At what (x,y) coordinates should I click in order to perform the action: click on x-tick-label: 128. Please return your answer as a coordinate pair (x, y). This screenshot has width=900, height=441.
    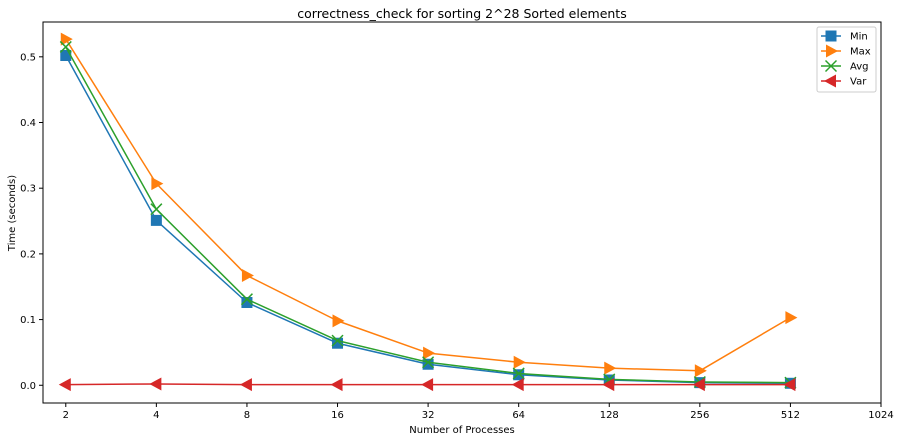
    Looking at the image, I should click on (609, 415).